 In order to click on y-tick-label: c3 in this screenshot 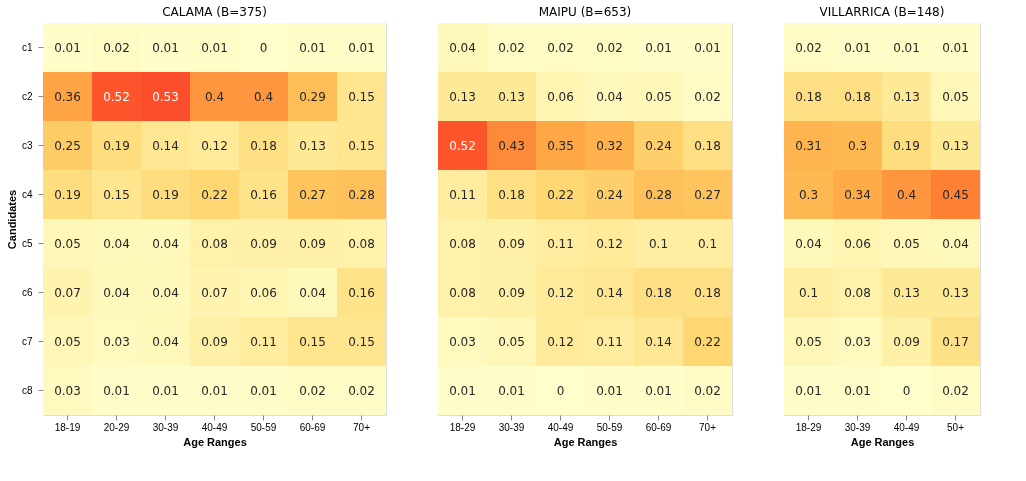, I will do `click(27, 145)`.